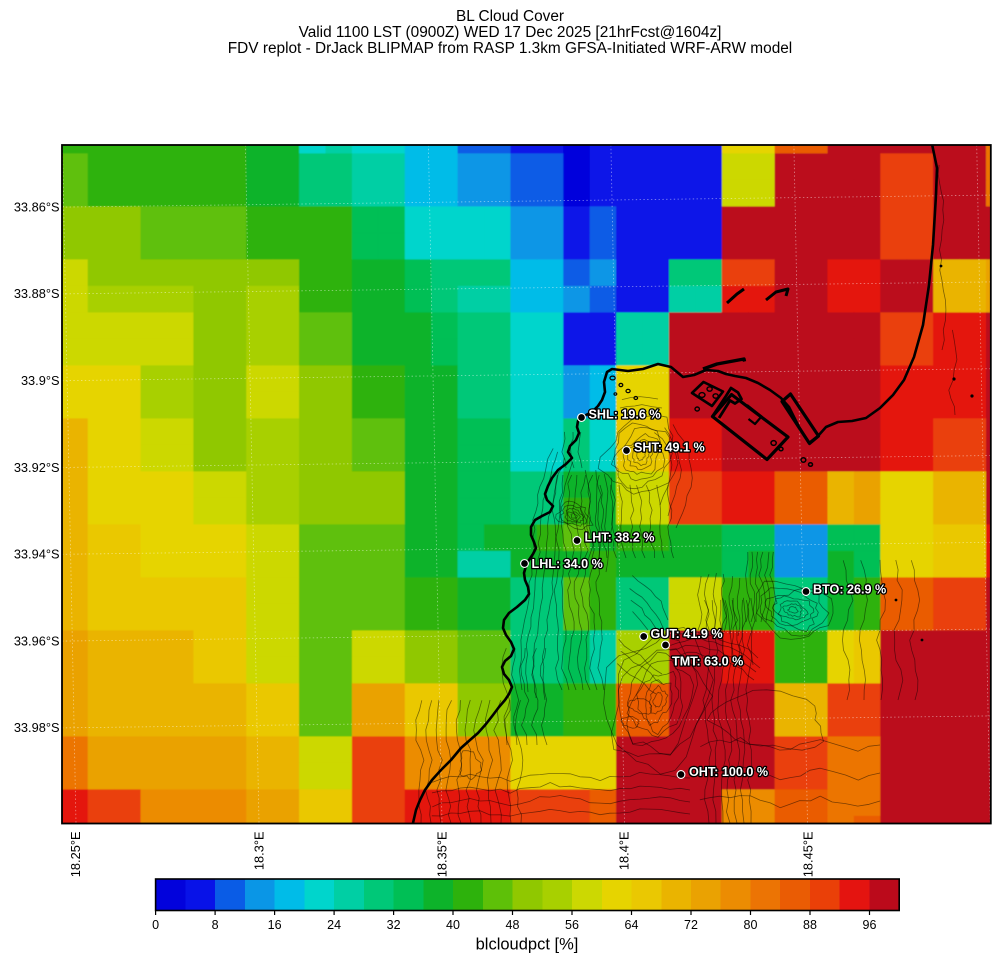 The height and width of the screenshot is (962, 1001). What do you see at coordinates (441, 855) in the screenshot?
I see `svg-text: 18.35°E` at bounding box center [441, 855].